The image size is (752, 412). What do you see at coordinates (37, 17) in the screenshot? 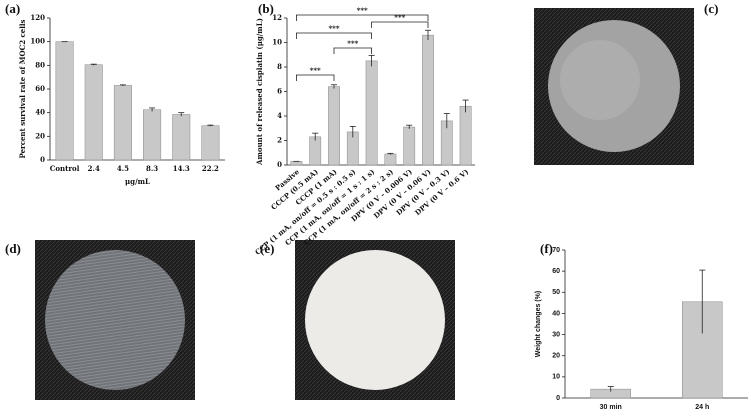
I see `y-tick-label: 120` at bounding box center [37, 17].